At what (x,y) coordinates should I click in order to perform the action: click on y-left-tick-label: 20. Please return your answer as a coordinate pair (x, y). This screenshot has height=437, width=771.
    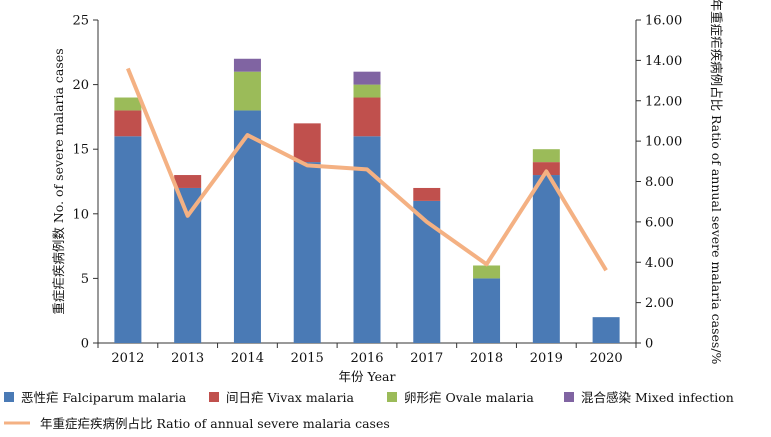
    Looking at the image, I should click on (80, 85).